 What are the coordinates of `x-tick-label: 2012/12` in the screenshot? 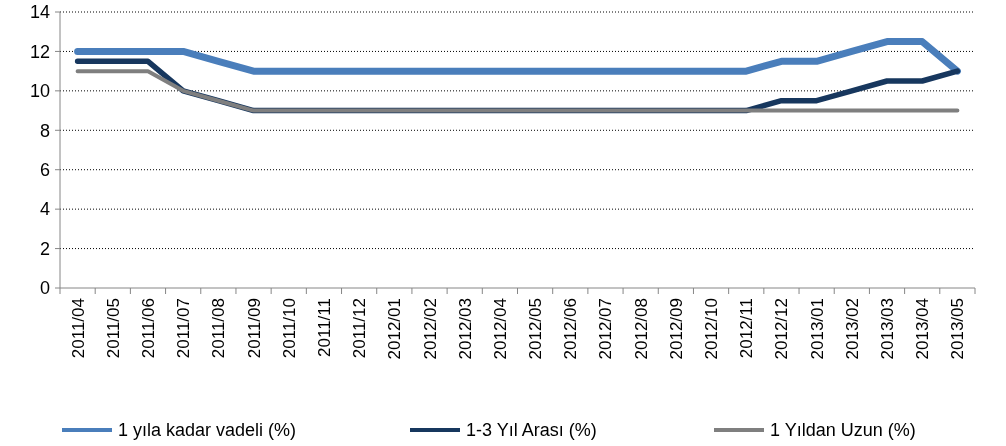 It's located at (782, 329).